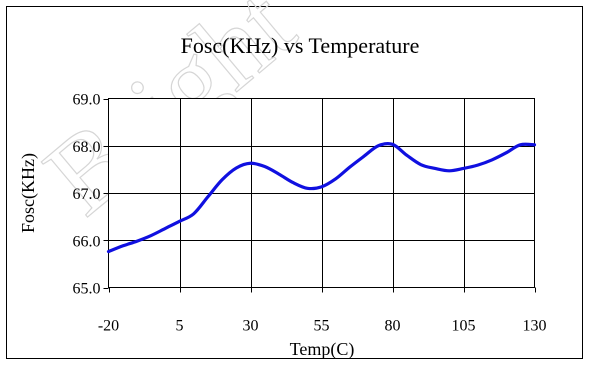  I want to click on x-tick-label: 55, so click(322, 326).